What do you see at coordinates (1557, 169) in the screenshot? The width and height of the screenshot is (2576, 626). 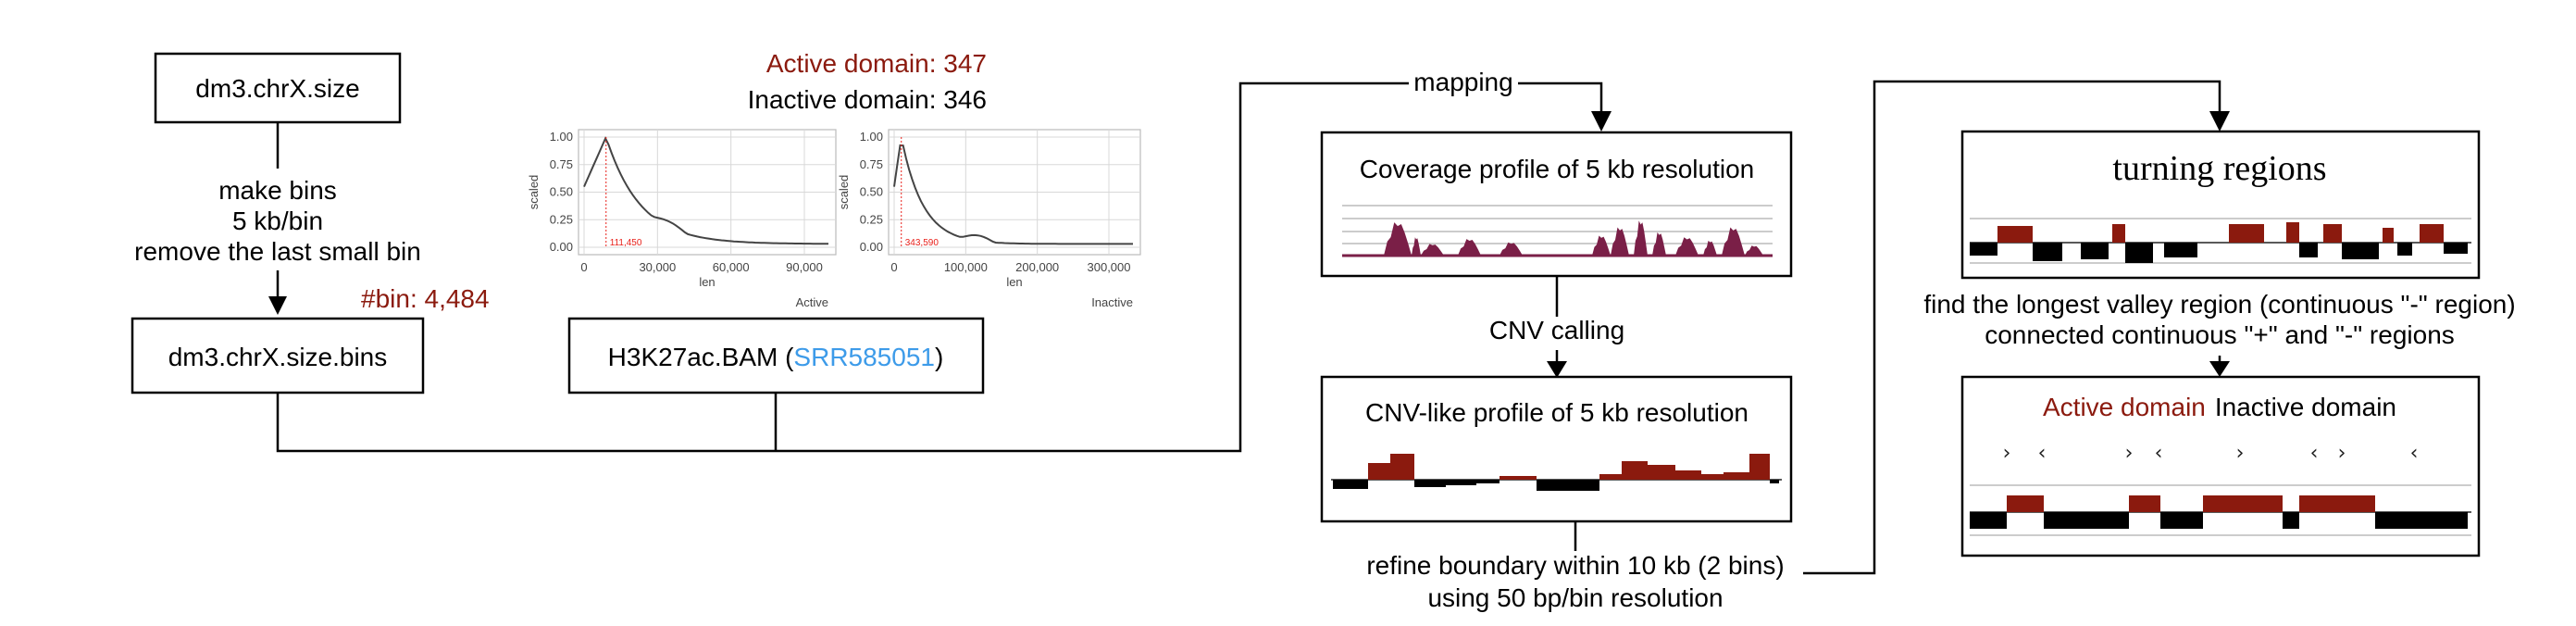 I see `coverage-title: Coverage profile of 5 kb resolution` at bounding box center [1557, 169].